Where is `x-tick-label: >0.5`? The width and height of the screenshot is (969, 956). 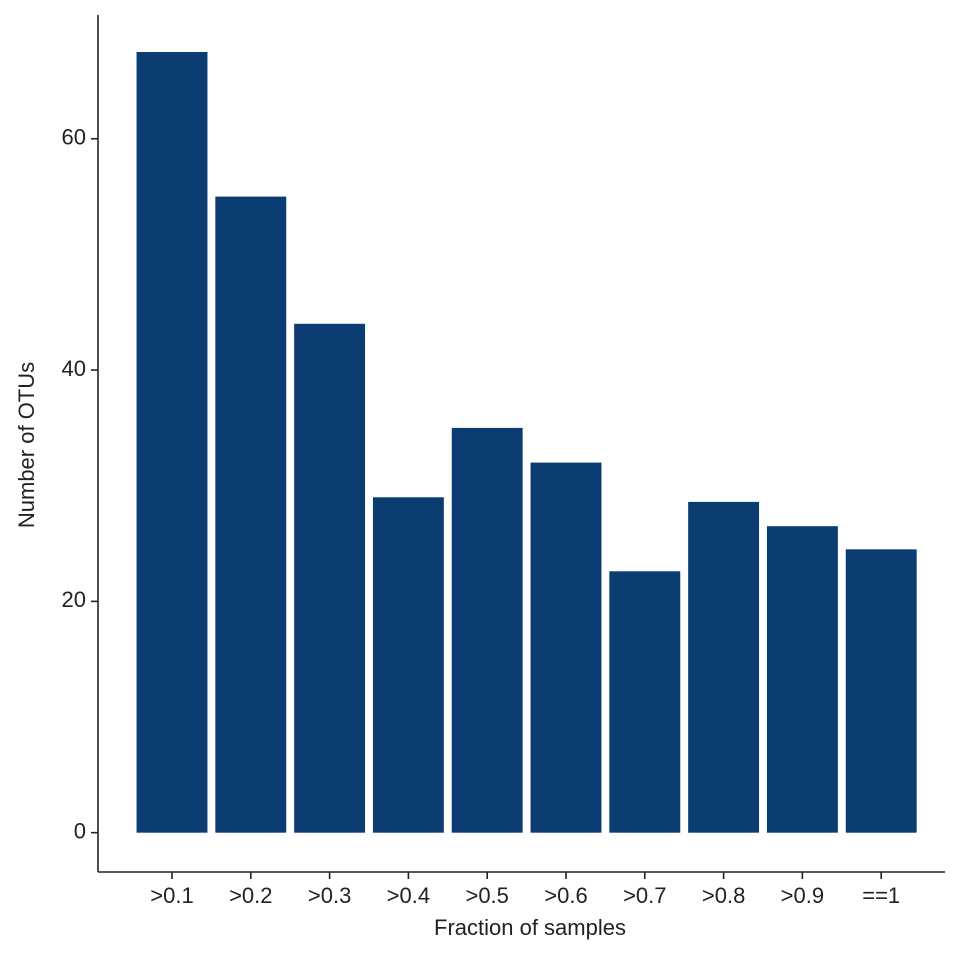
x-tick-label: >0.5 is located at coordinates (486, 895).